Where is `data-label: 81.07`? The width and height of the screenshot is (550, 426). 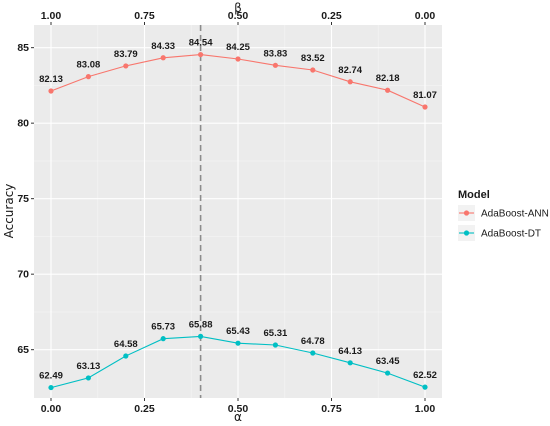 data-label: 81.07 is located at coordinates (425, 95).